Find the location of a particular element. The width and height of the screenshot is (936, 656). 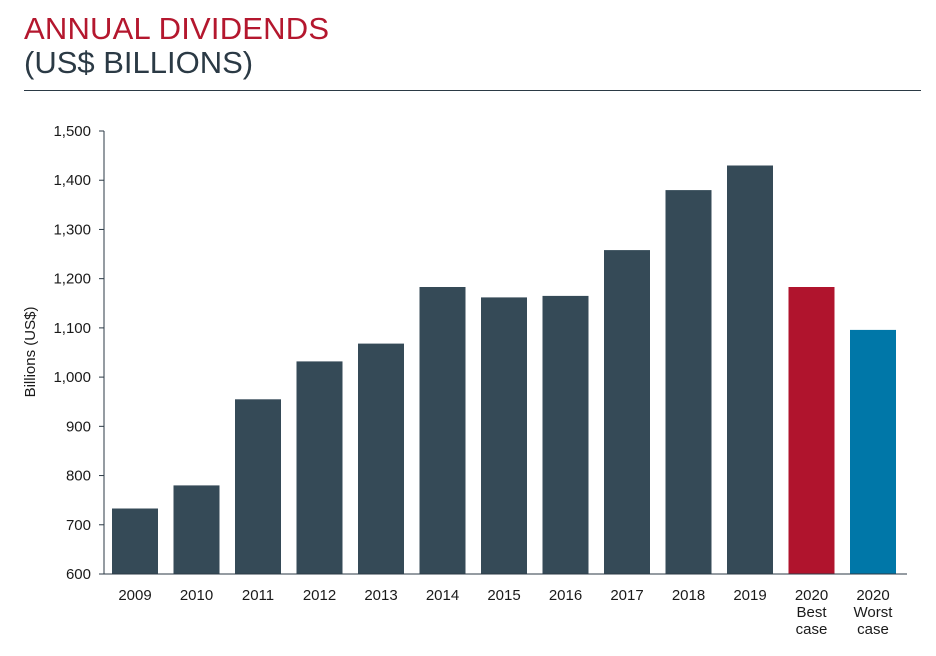

bar-2012 is located at coordinates (319, 467).